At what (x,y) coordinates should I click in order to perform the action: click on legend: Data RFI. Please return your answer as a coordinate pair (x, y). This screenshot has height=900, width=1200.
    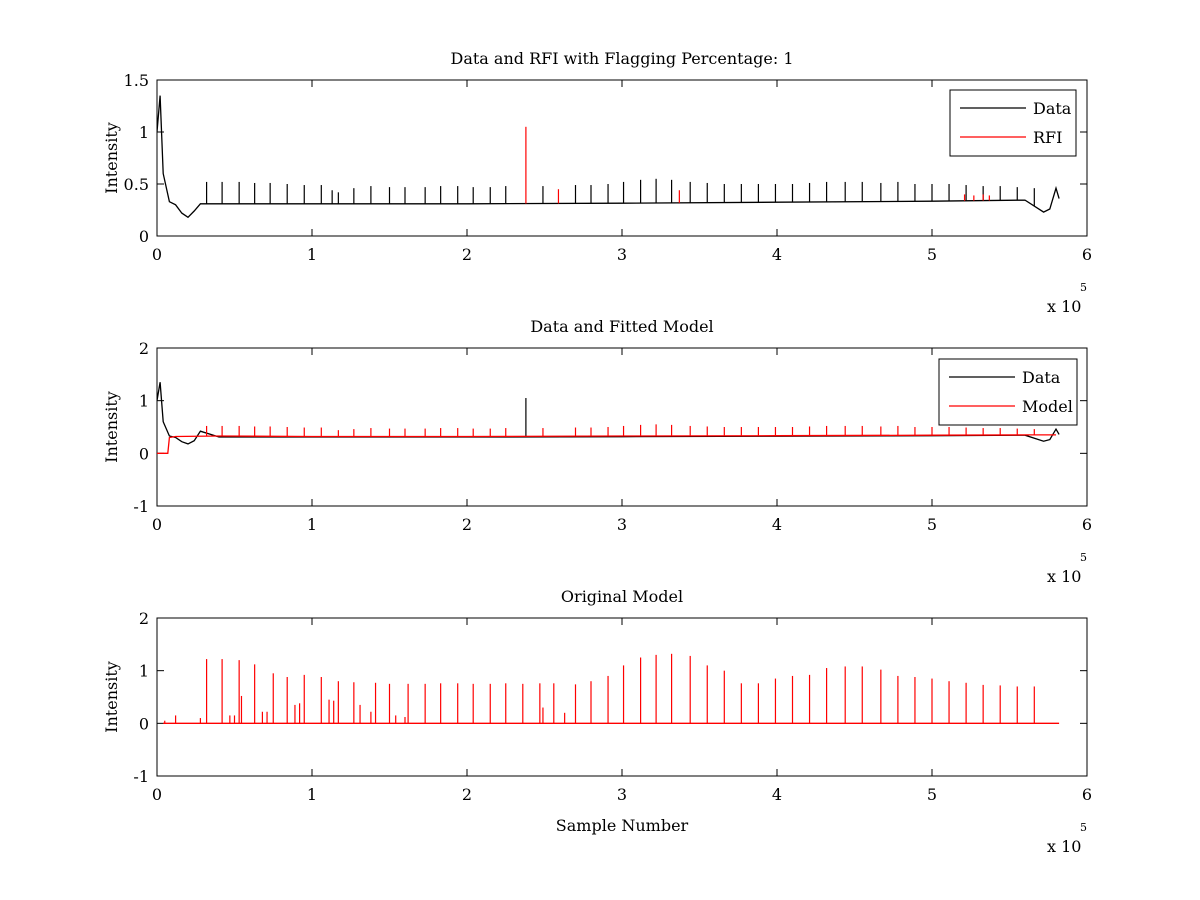
    Looking at the image, I should click on (1013, 123).